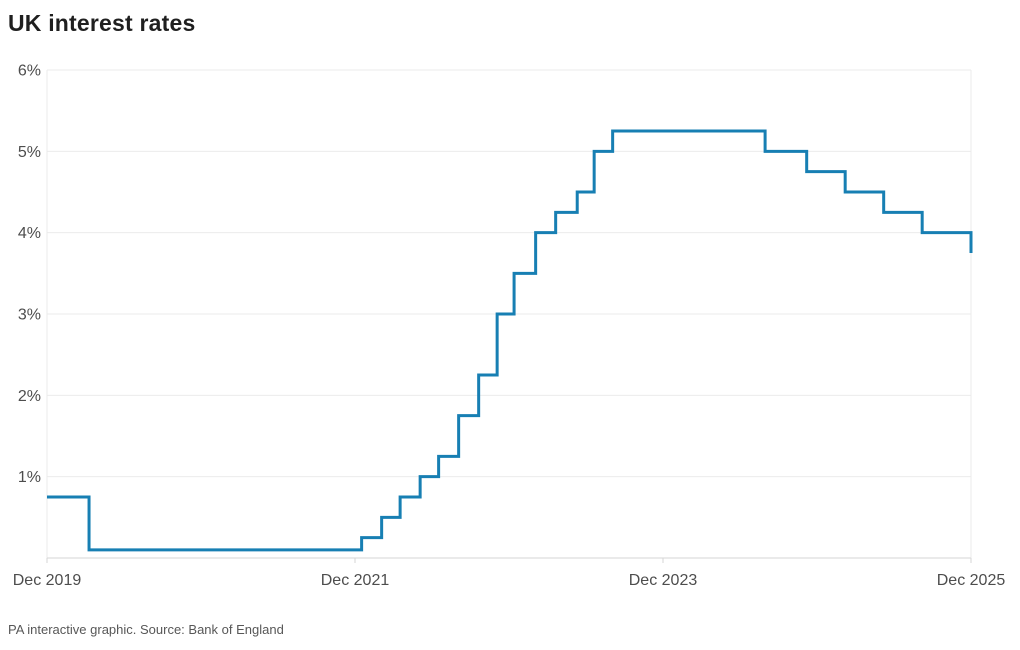 This screenshot has width=1020, height=650. Describe the element at coordinates (29, 233) in the screenshot. I see `y-axis-label: 4%` at that location.